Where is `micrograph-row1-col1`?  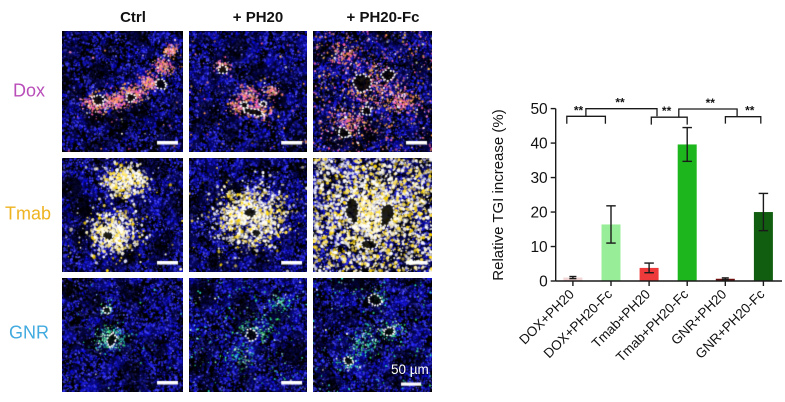 micrograph-row1-col1 is located at coordinates (247, 215).